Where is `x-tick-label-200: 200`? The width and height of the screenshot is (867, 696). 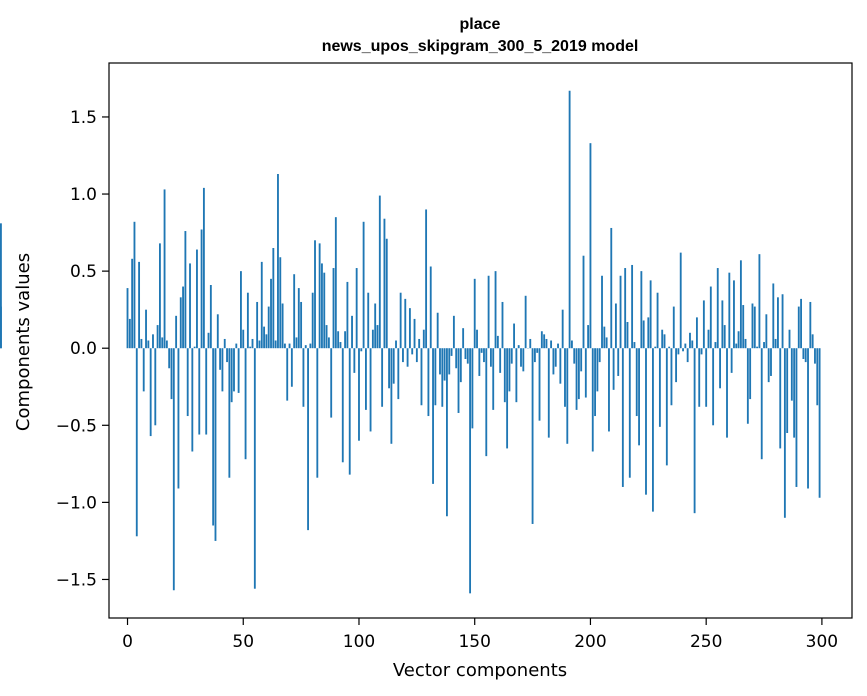 x-tick-label-200: 200 is located at coordinates (590, 642).